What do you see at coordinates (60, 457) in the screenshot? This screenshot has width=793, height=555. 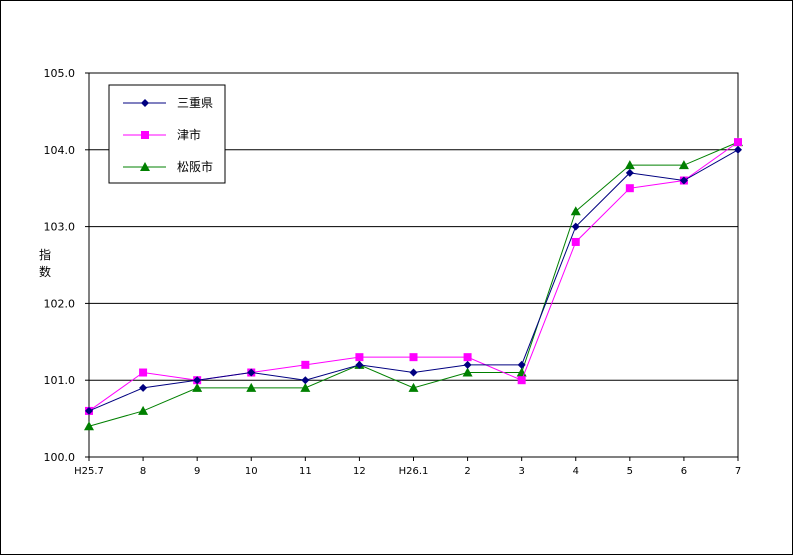 I see `y-tick-label: 100.0` at bounding box center [60, 457].